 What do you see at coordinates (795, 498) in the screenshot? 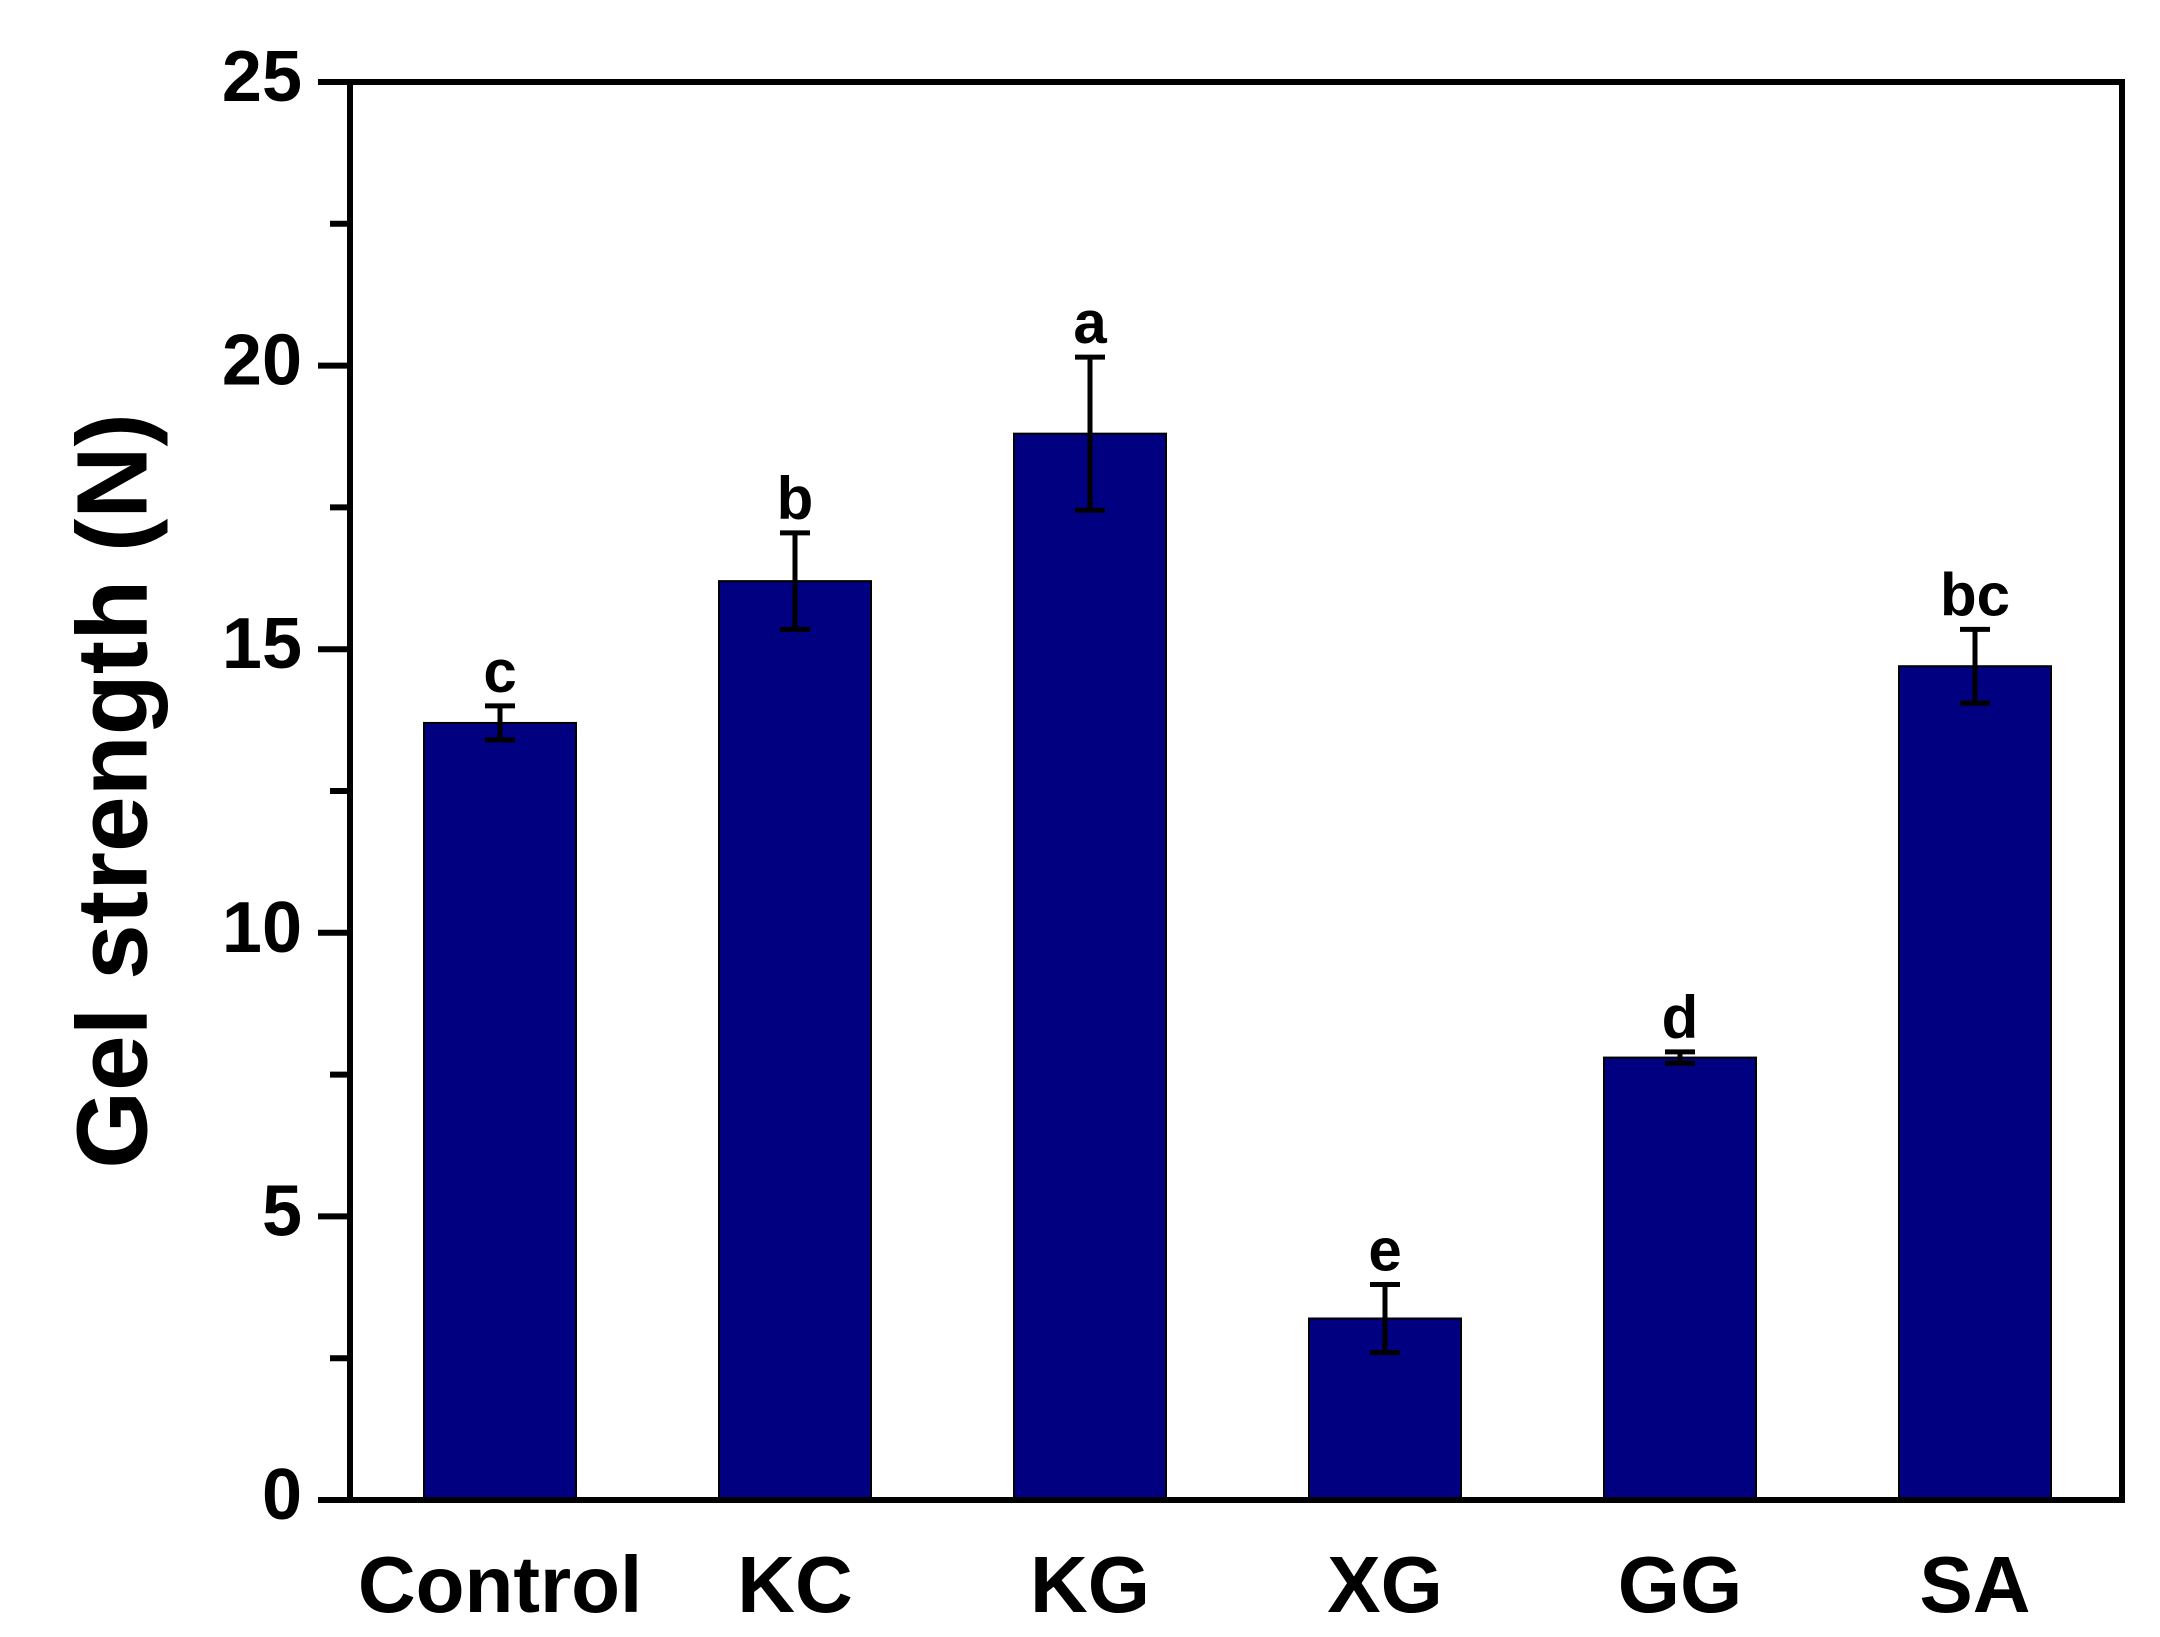
I see `significance-letter-kc: b` at bounding box center [795, 498].